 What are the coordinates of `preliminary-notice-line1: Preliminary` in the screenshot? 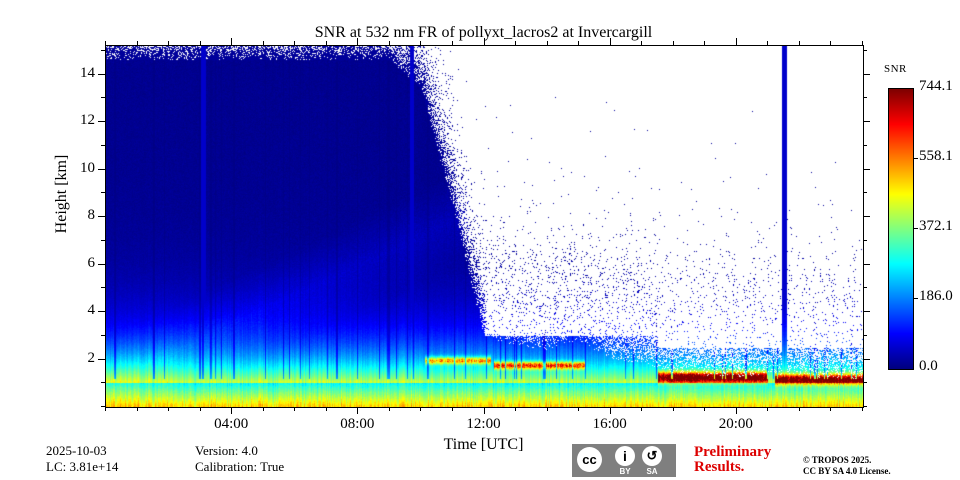 It's located at (733, 452).